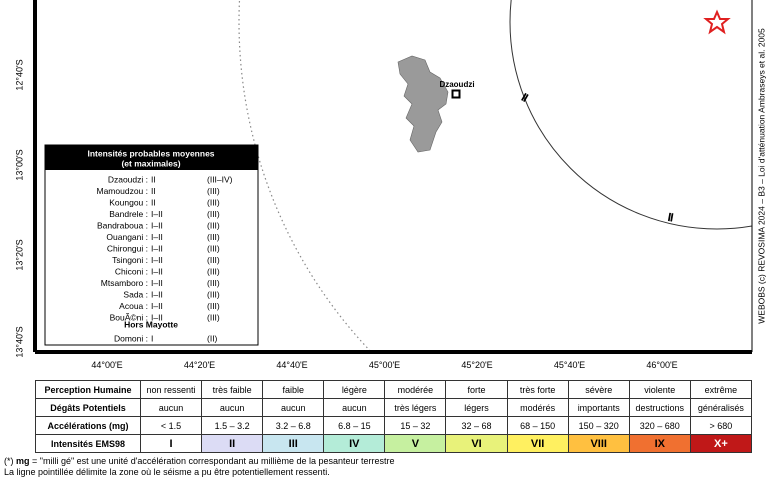 This screenshot has height=479, width=768. What do you see at coordinates (721, 407) in the screenshot?
I see `table-cell: généralisés` at bounding box center [721, 407].